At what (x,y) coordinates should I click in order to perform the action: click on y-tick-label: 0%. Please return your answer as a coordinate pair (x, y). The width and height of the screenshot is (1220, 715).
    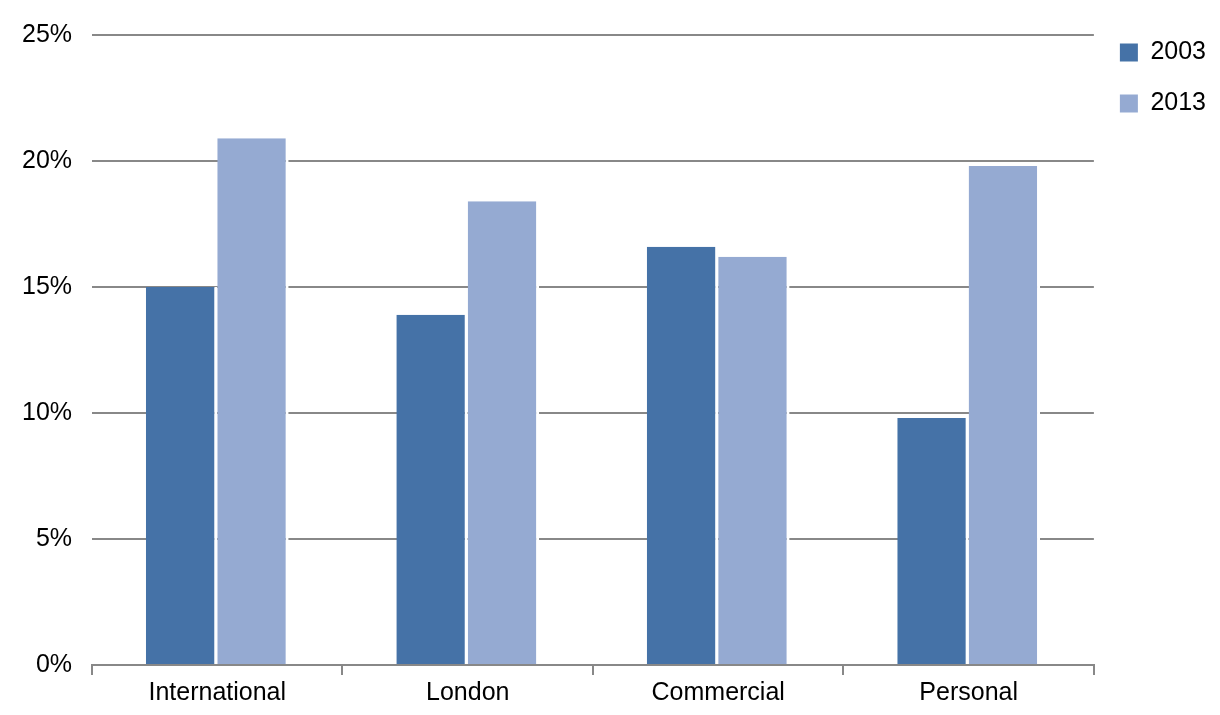
    Looking at the image, I should click on (54, 662).